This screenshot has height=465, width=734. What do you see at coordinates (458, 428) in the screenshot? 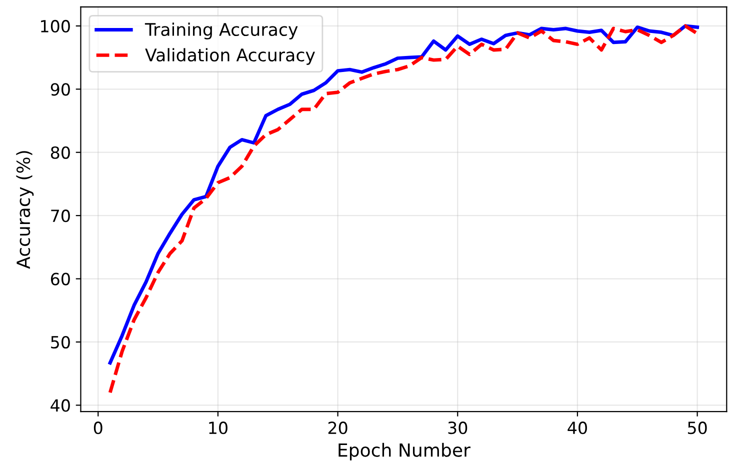
I see `x-tick-label: 30` at bounding box center [458, 428].